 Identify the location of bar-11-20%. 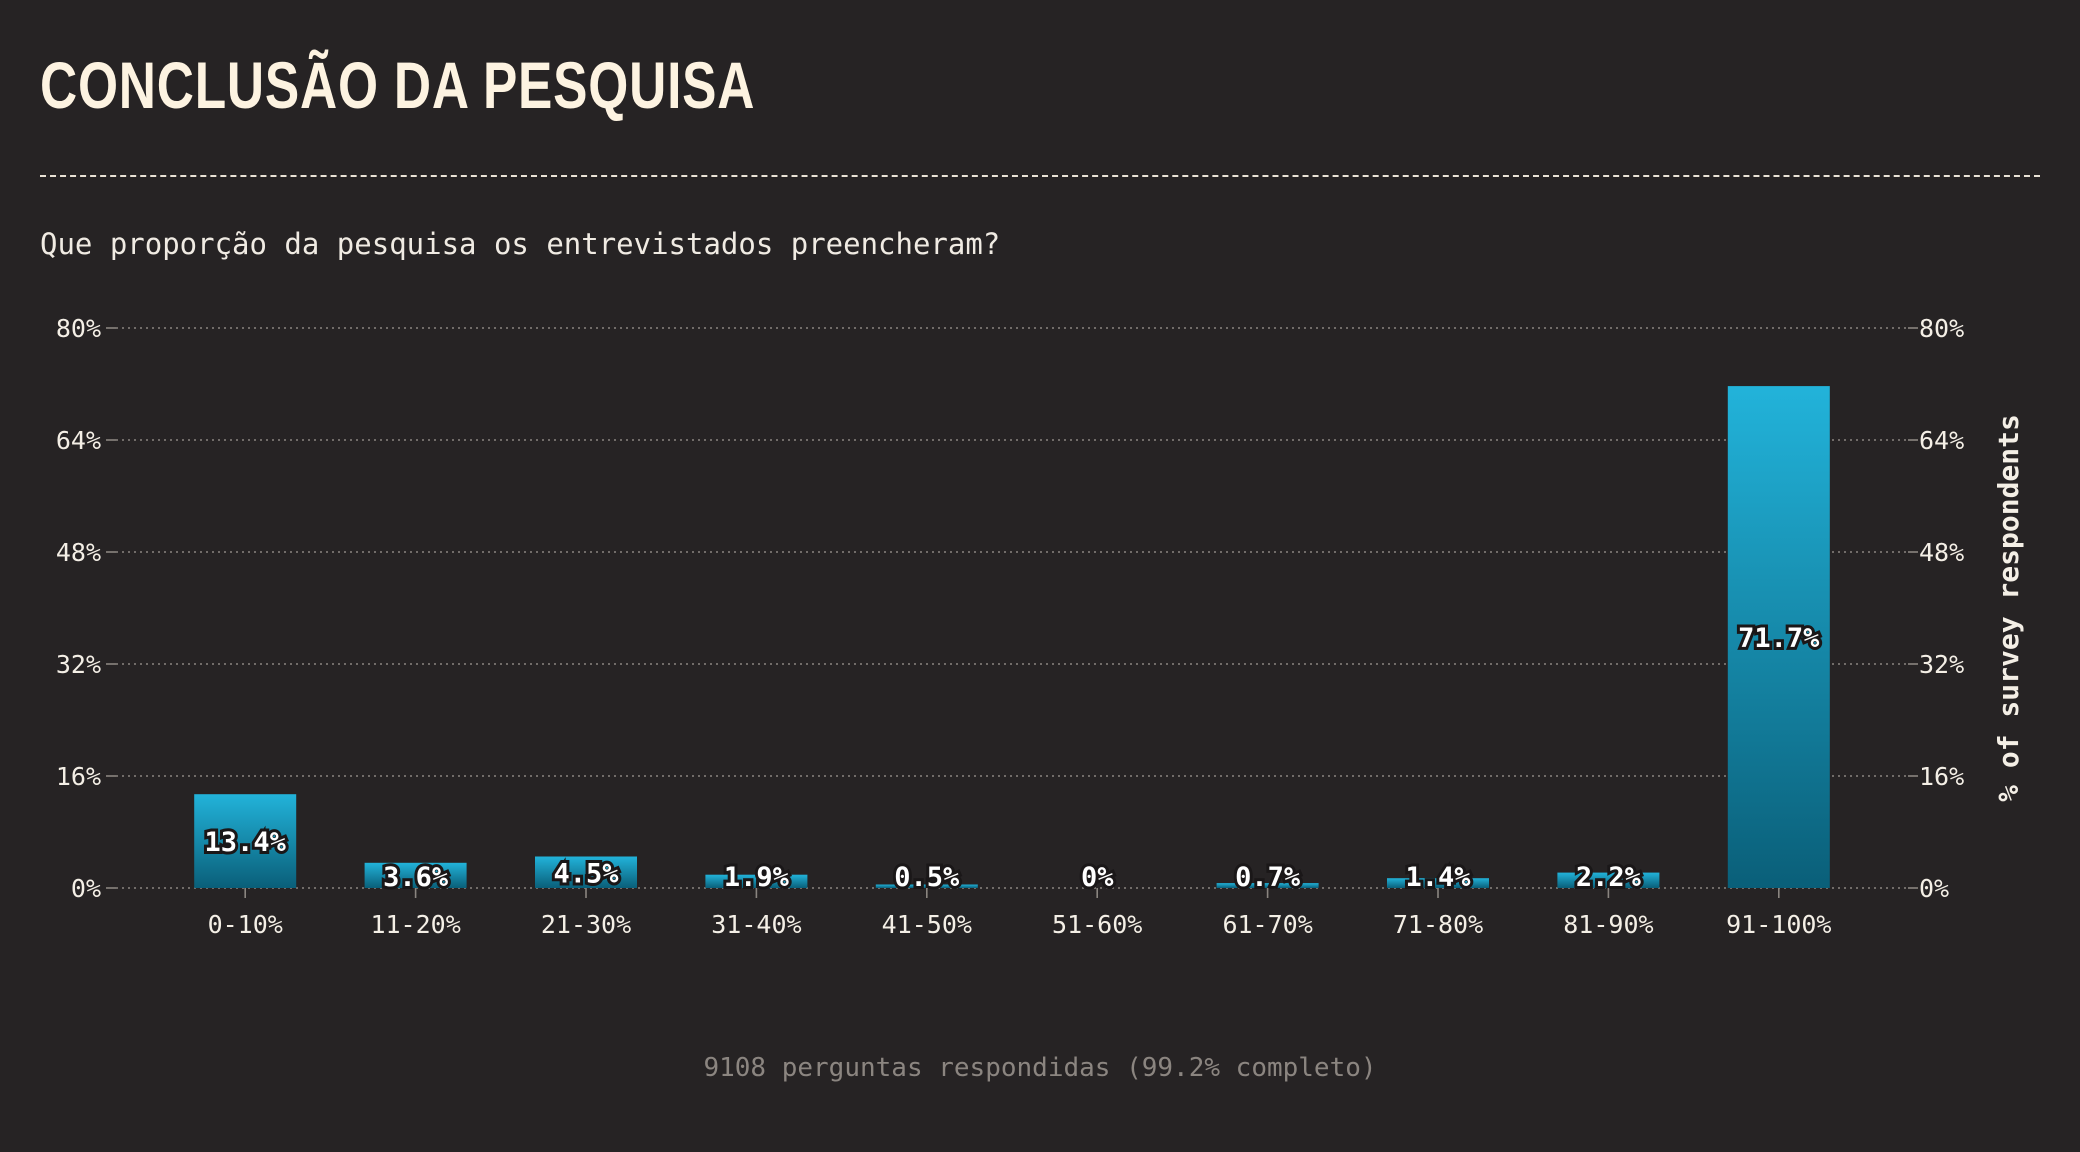
(415, 875).